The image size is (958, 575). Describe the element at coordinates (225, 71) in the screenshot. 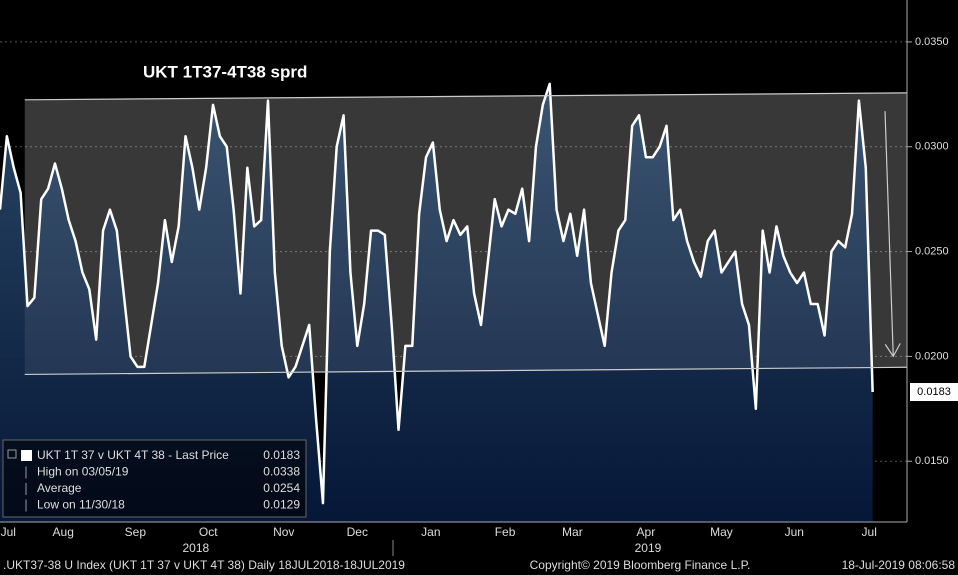

I see `chart-title: UKT 1T37-4T38 sprd` at that location.